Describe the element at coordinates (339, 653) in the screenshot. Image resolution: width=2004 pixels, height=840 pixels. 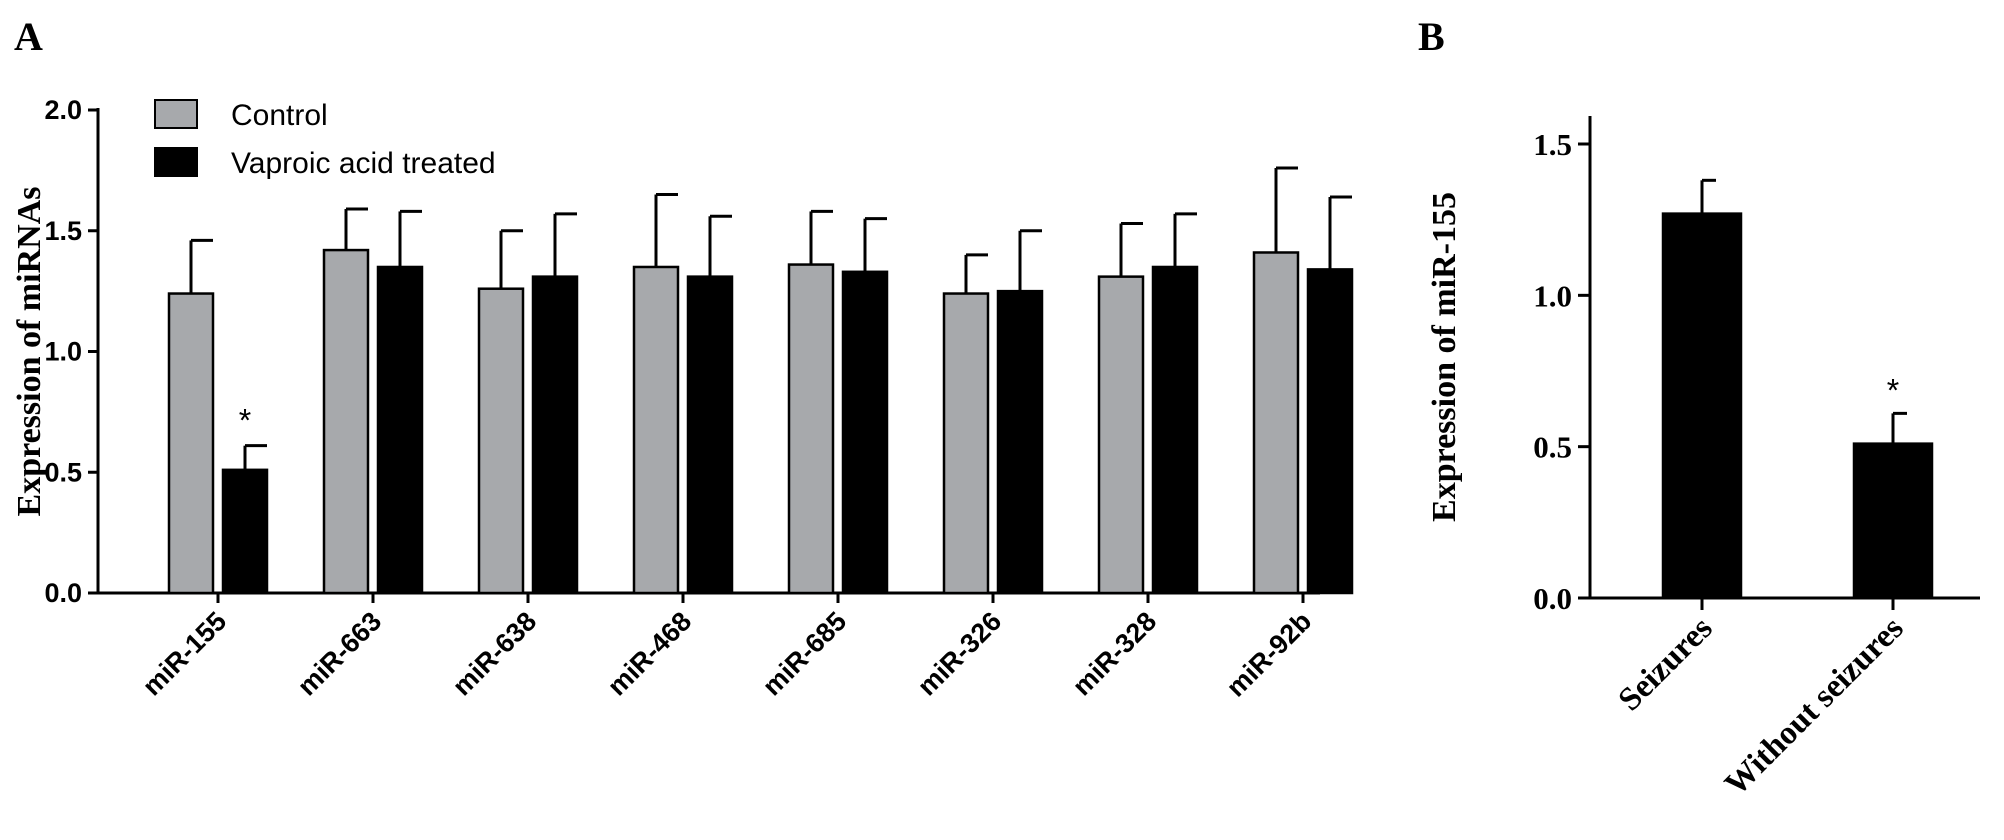
I see `x-tick-label: miR-663` at that location.